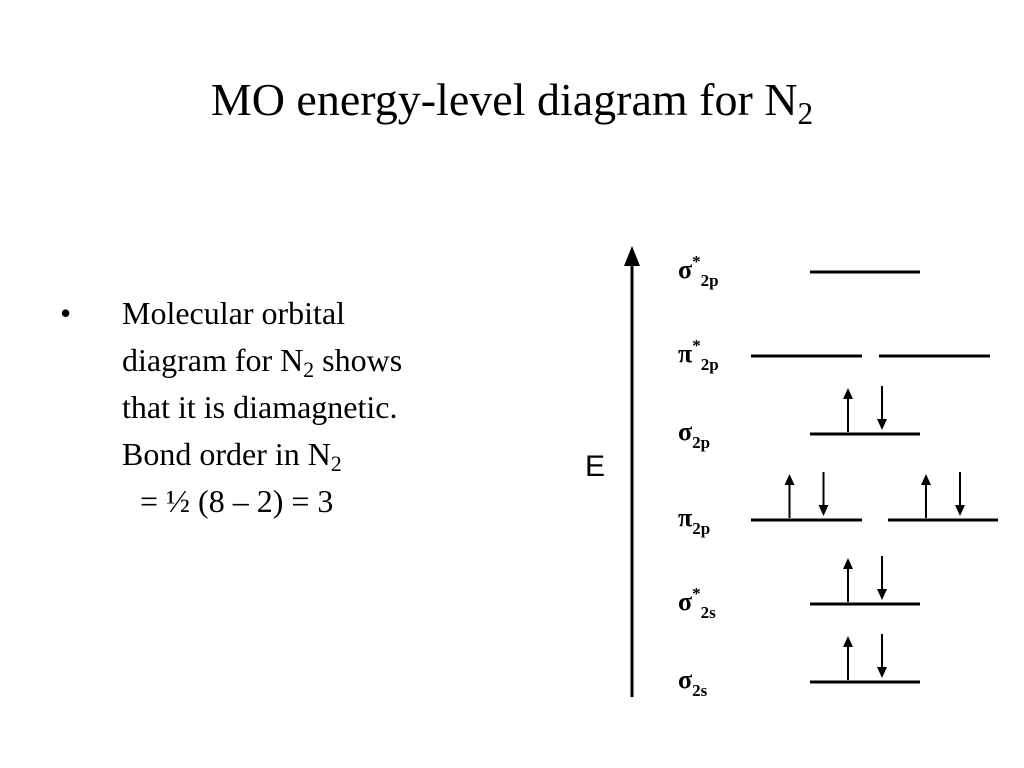  Describe the element at coordinates (309, 370) in the screenshot. I see `bullet-line-2-sub: 2` at that location.